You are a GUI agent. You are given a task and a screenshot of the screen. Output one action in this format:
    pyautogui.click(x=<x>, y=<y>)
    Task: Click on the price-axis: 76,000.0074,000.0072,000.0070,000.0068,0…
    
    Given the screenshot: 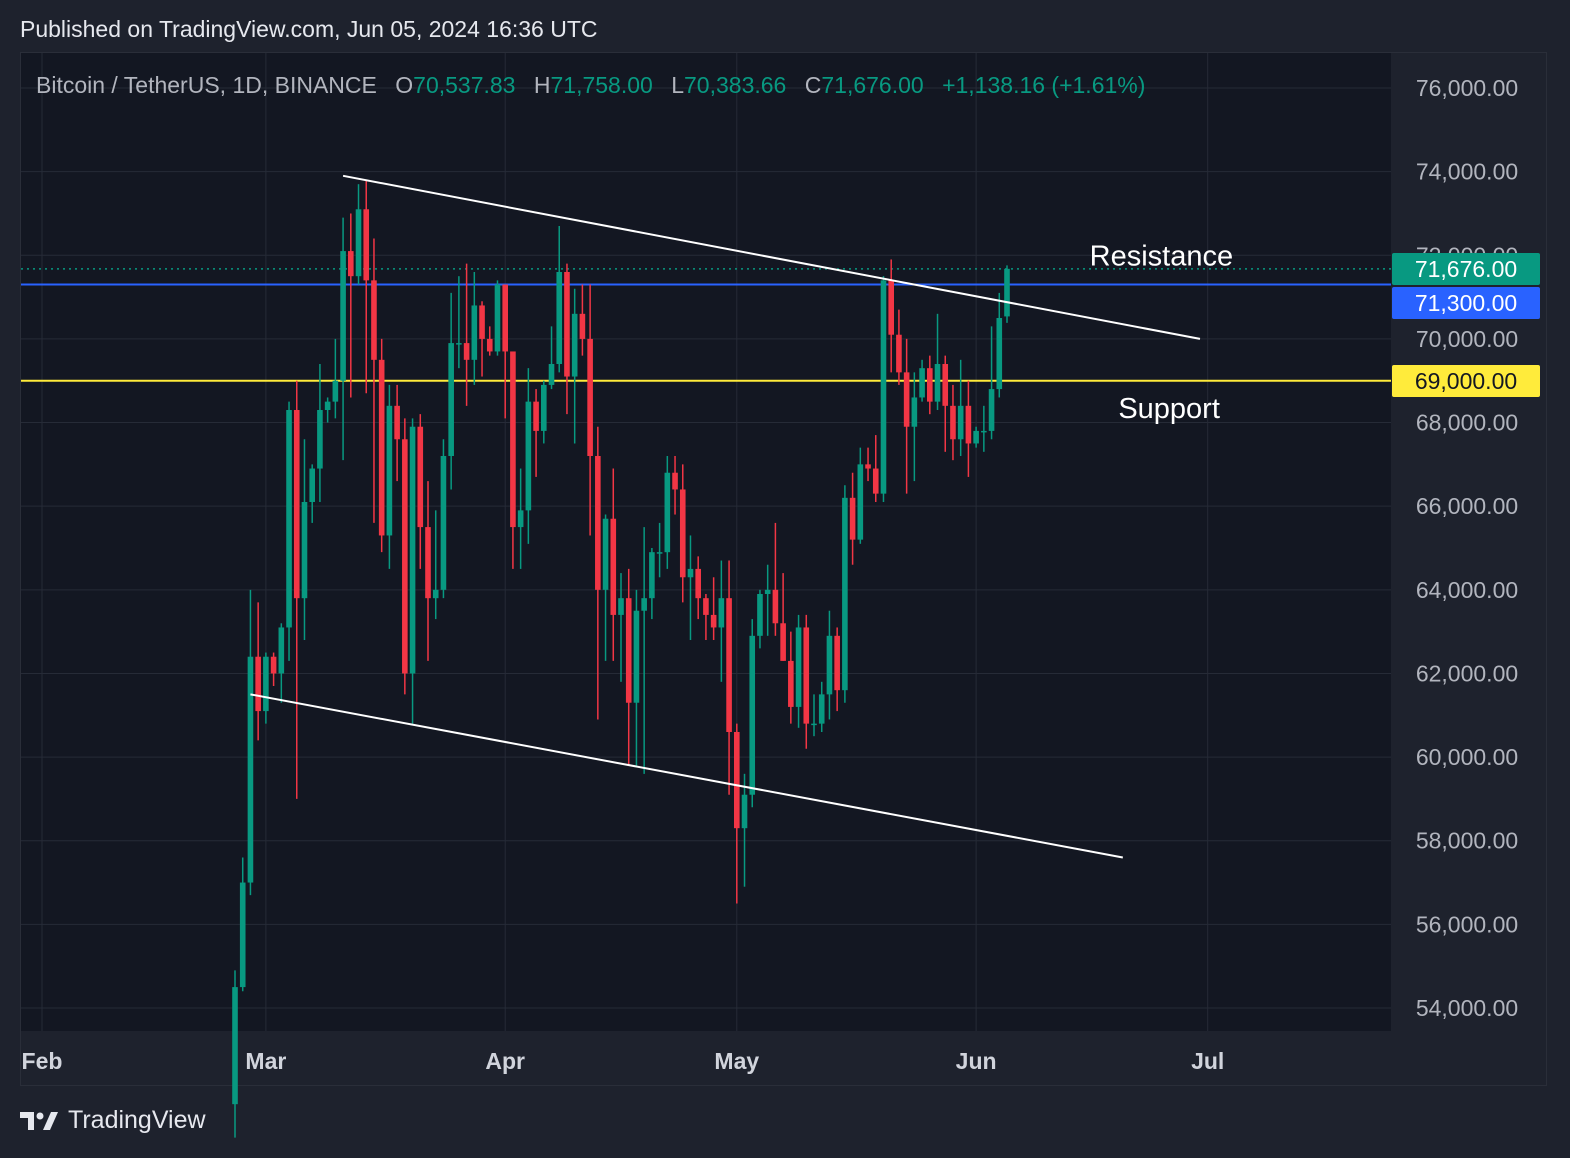 What is the action you would take?
    pyautogui.click(x=1467, y=548)
    